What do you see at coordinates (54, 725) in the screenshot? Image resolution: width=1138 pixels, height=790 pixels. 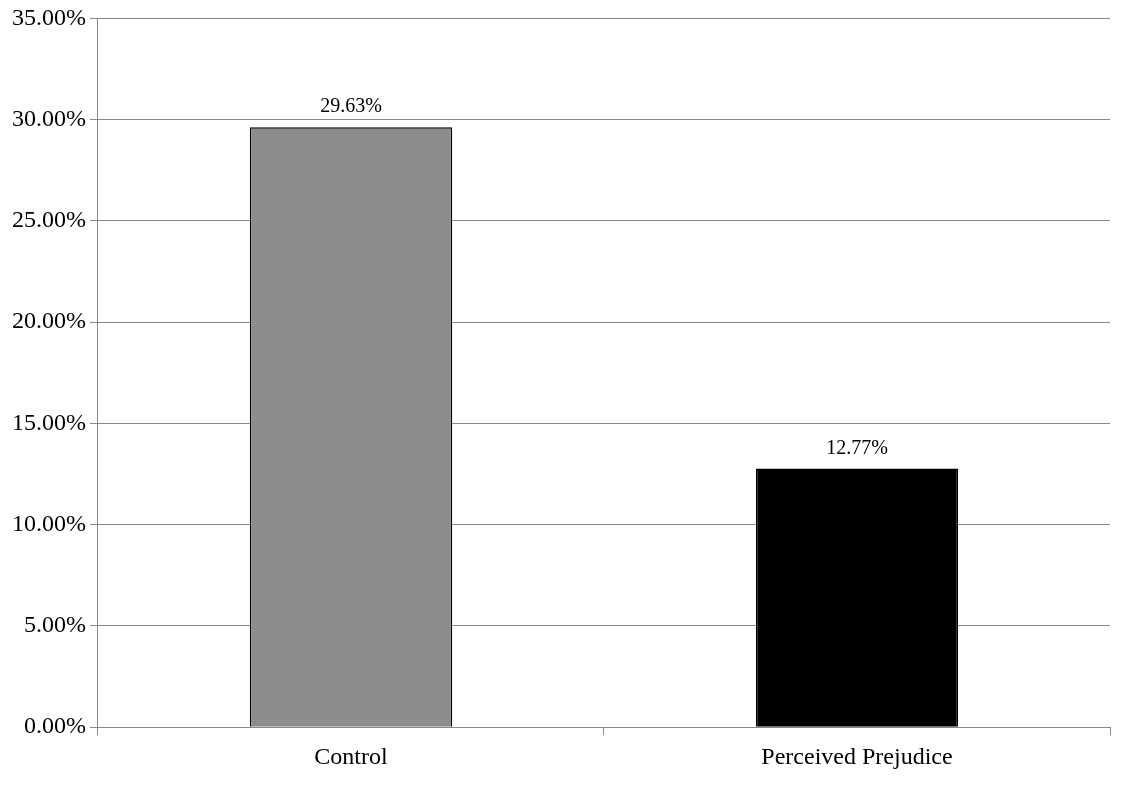 I see `y-tick-label: 0.00%` at bounding box center [54, 725].